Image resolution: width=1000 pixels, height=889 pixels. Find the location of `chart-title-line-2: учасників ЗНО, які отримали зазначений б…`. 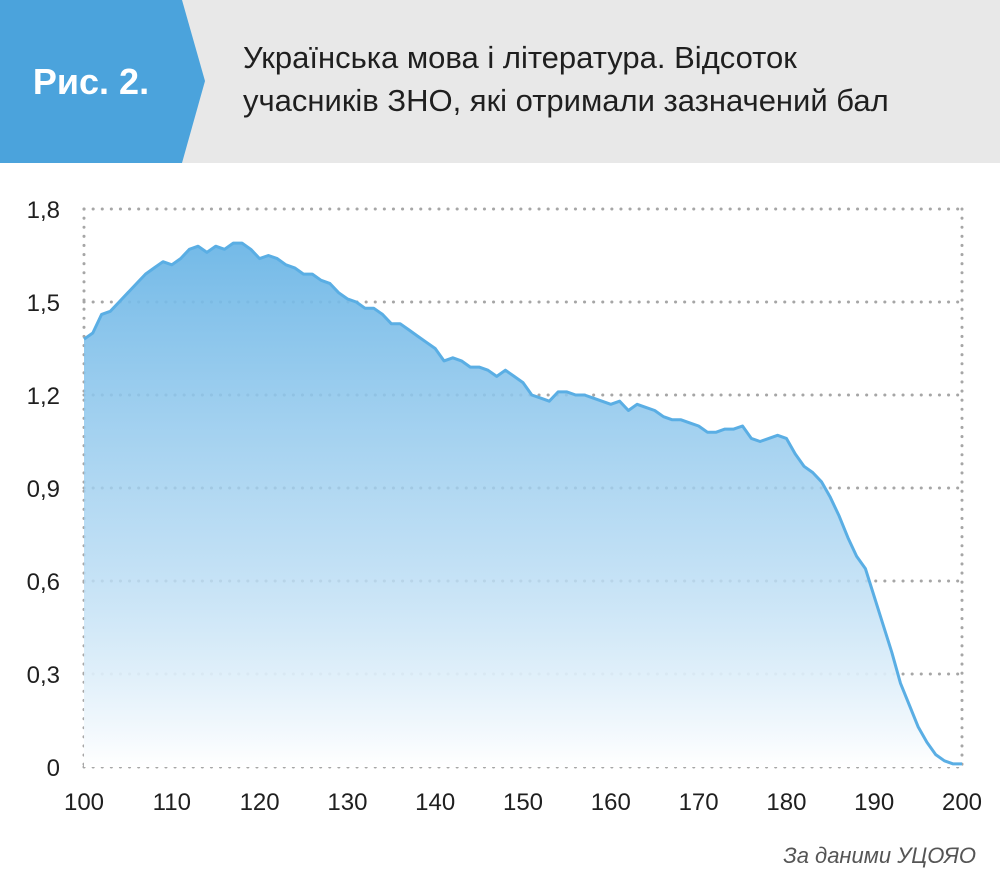

chart-title-line-2: учасників ЗНО, які отримали зазначений б… is located at coordinates (566, 100).